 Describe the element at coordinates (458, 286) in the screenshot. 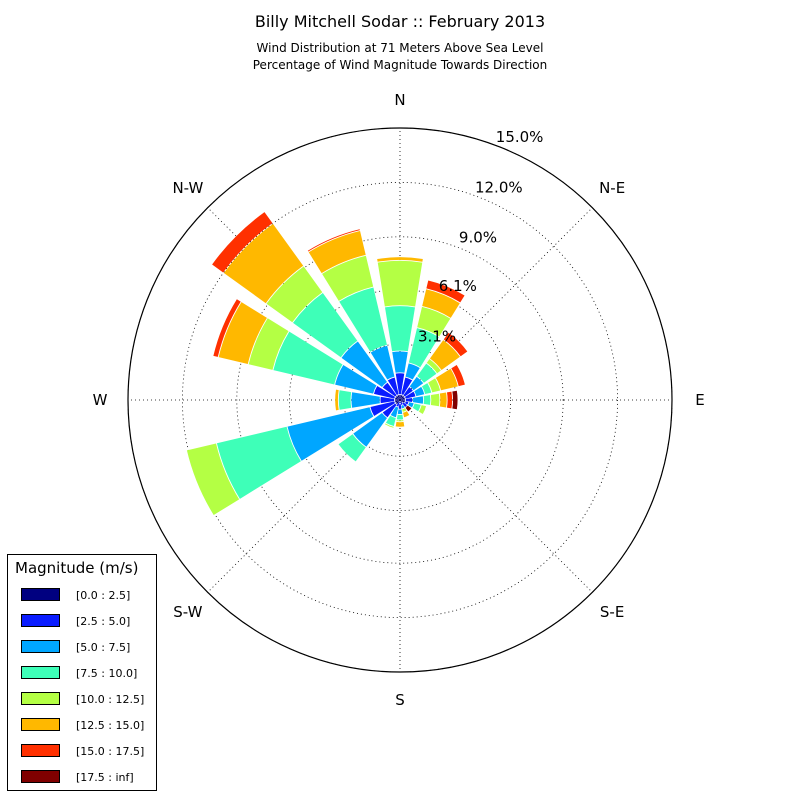

I see `radial-tick-label: 6.1%` at that location.